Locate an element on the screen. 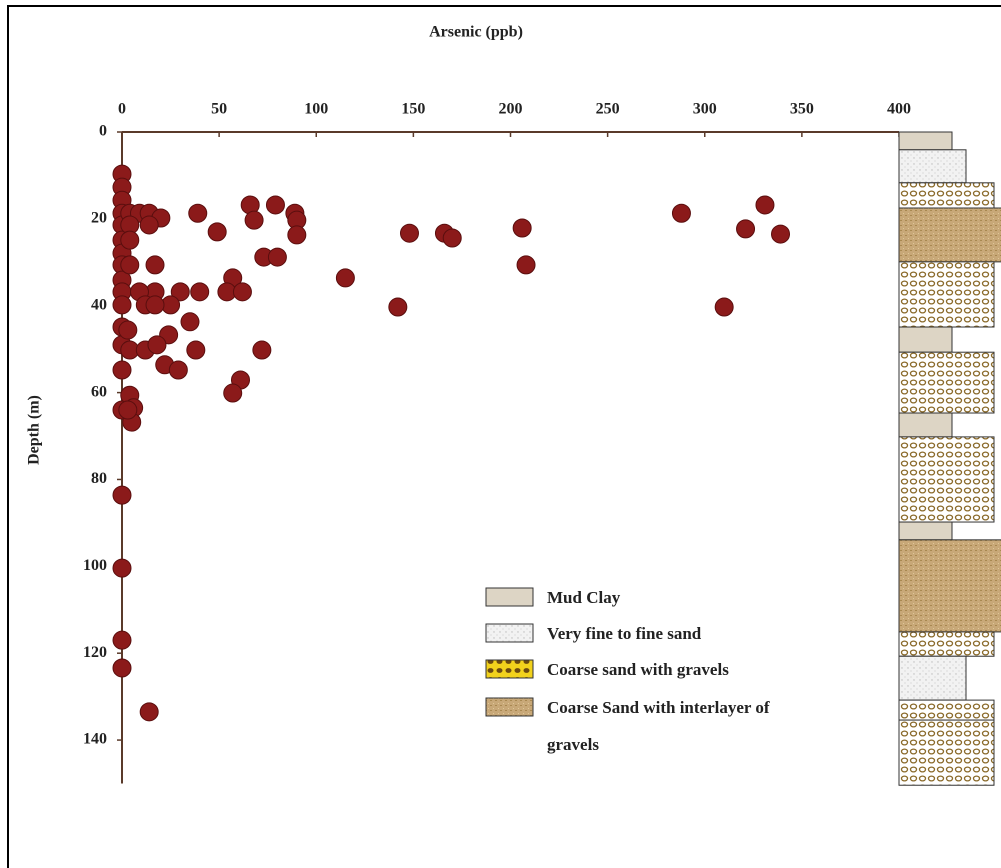  x-tick-label: 50 is located at coordinates (219, 109).